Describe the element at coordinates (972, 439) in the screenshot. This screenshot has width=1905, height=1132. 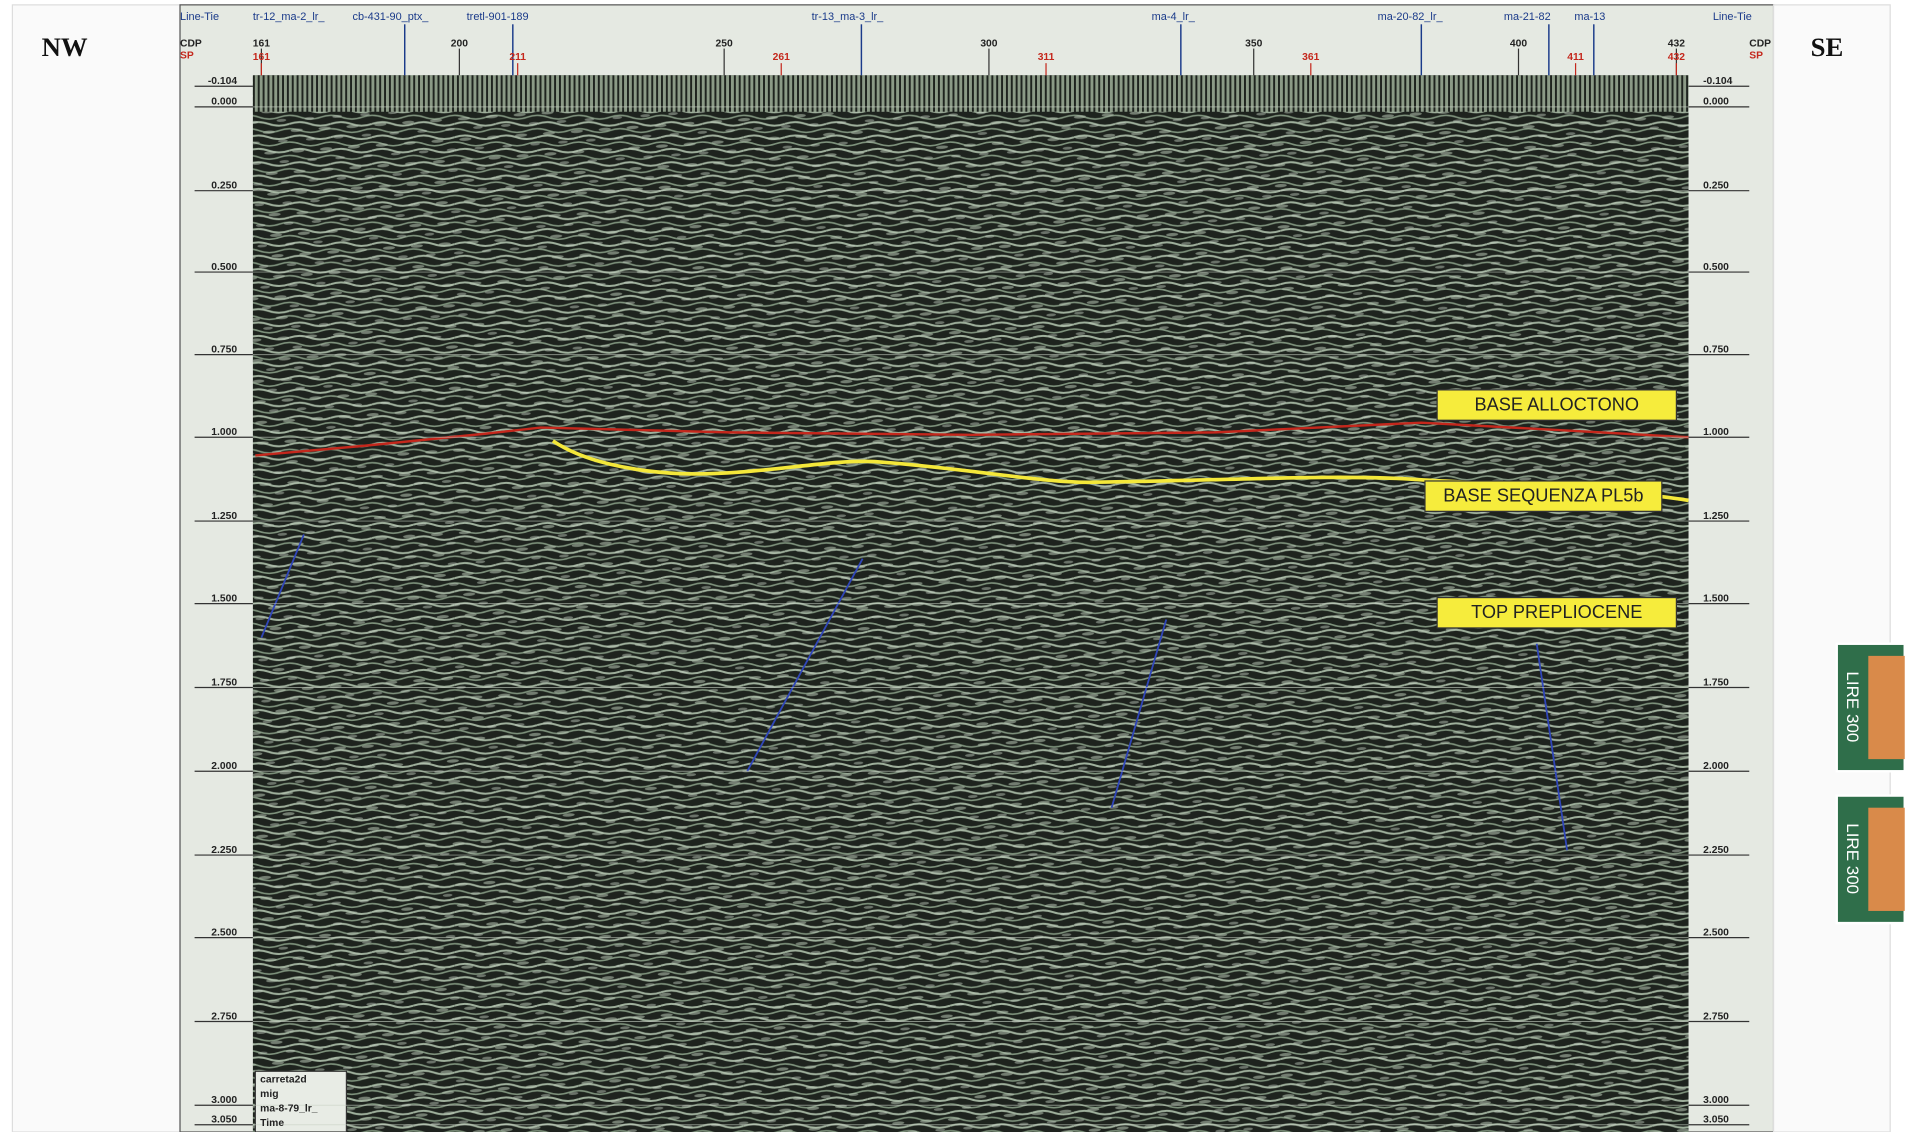
I see `horizon-red` at that location.